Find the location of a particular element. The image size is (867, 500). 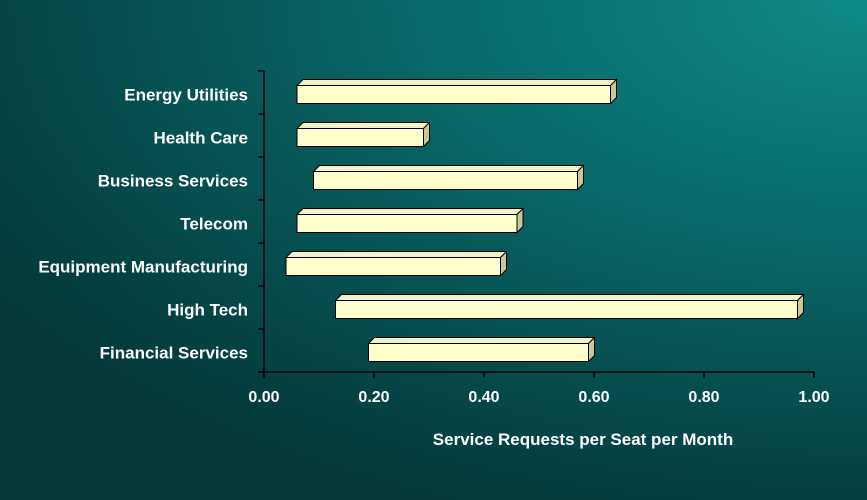

category-label: Financial Services is located at coordinates (174, 353).